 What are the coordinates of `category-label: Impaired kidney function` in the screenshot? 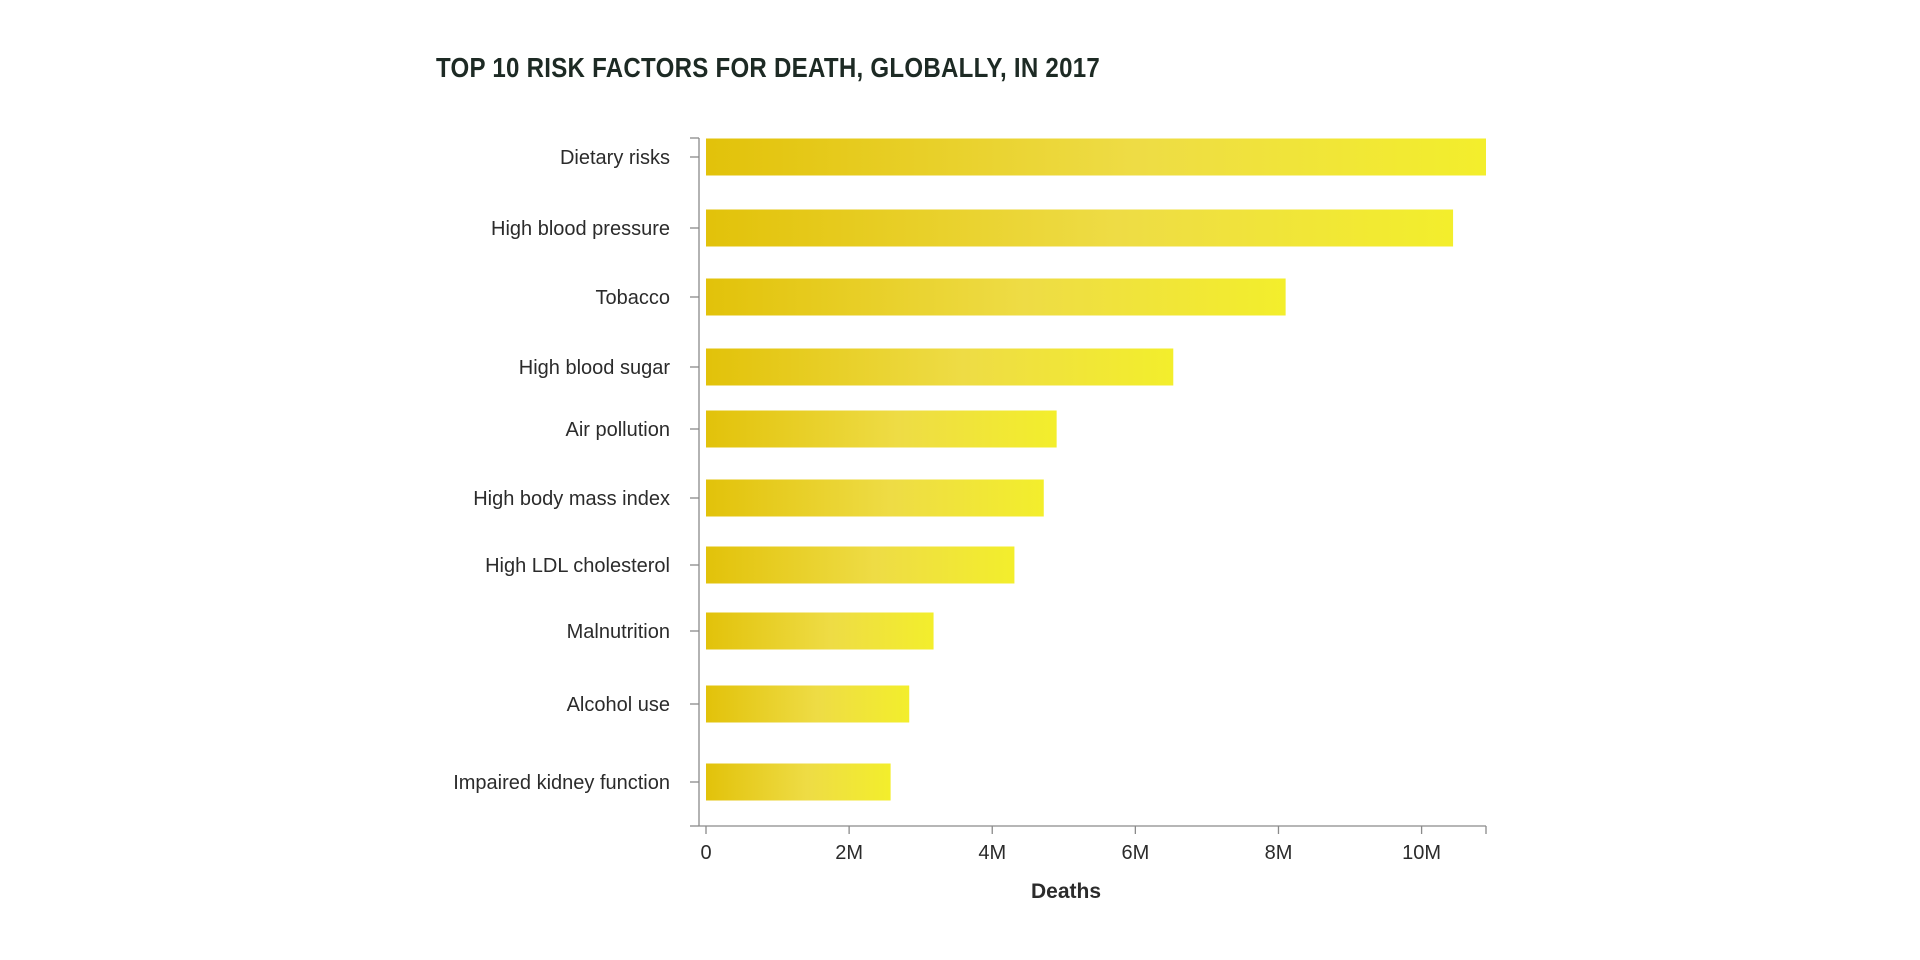 It's located at (561, 783).